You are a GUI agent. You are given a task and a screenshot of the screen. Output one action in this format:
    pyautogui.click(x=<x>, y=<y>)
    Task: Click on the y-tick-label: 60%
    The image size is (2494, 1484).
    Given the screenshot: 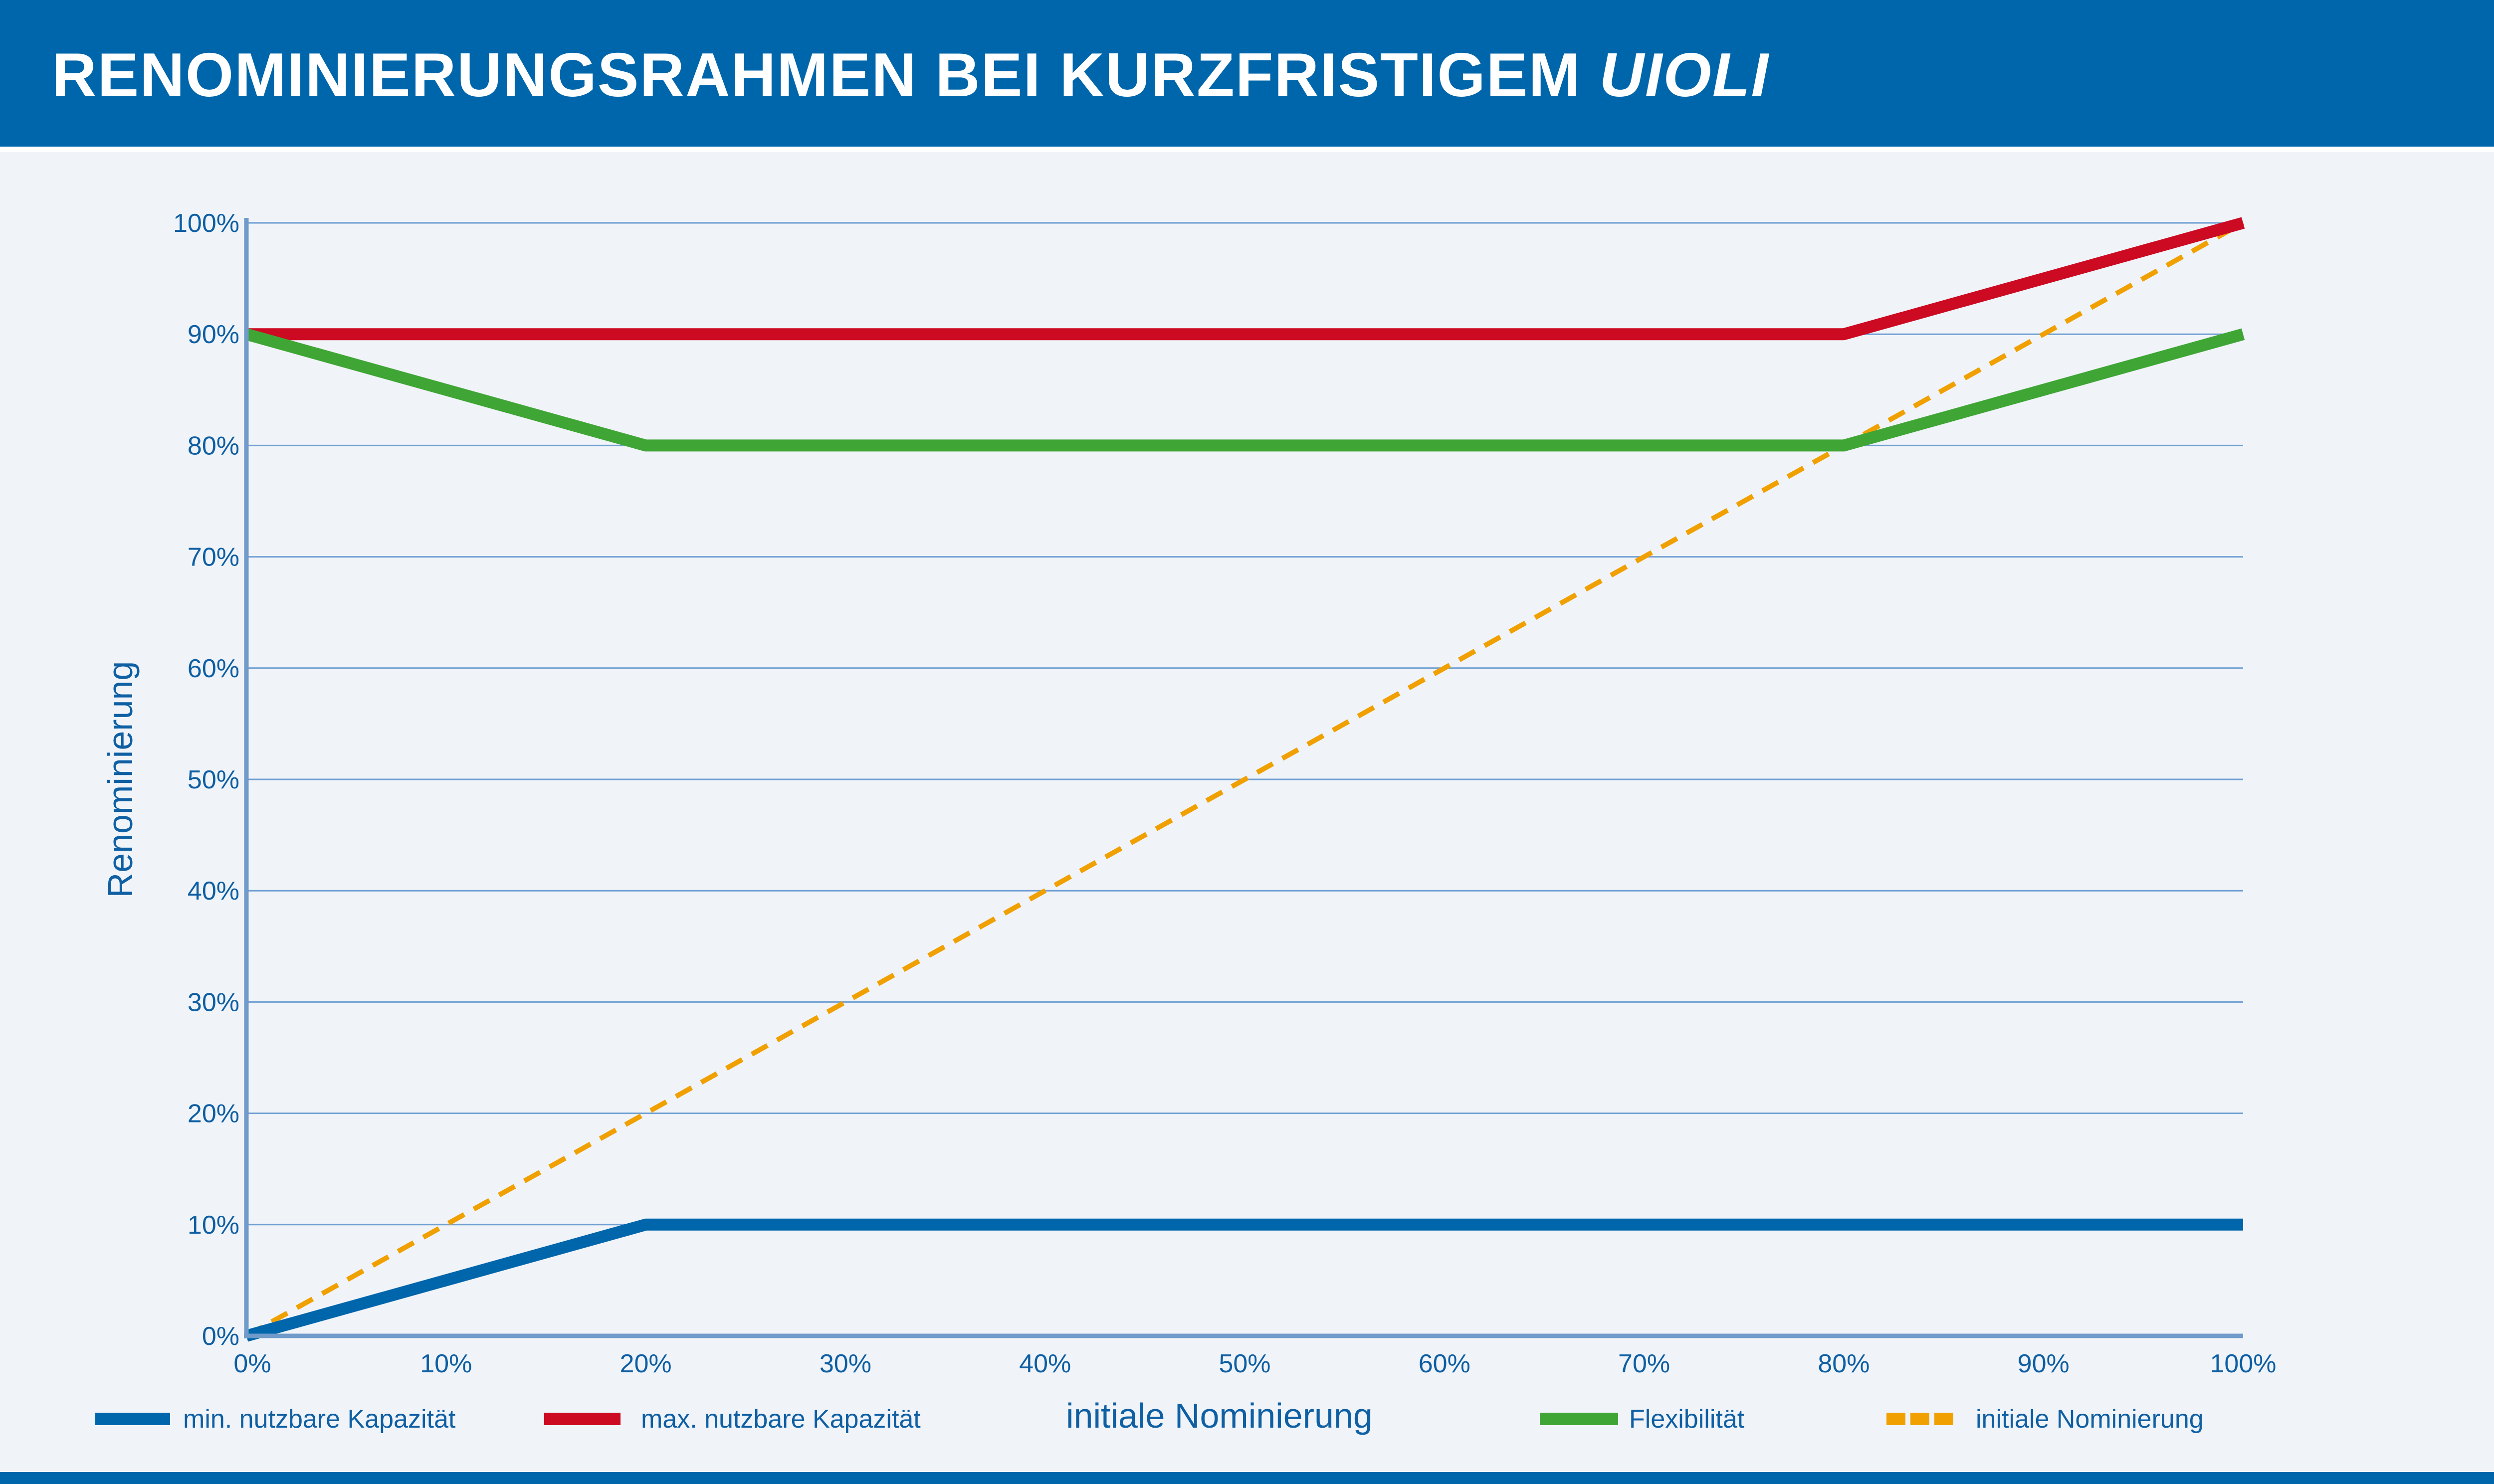 What is the action you would take?
    pyautogui.click(x=213, y=668)
    